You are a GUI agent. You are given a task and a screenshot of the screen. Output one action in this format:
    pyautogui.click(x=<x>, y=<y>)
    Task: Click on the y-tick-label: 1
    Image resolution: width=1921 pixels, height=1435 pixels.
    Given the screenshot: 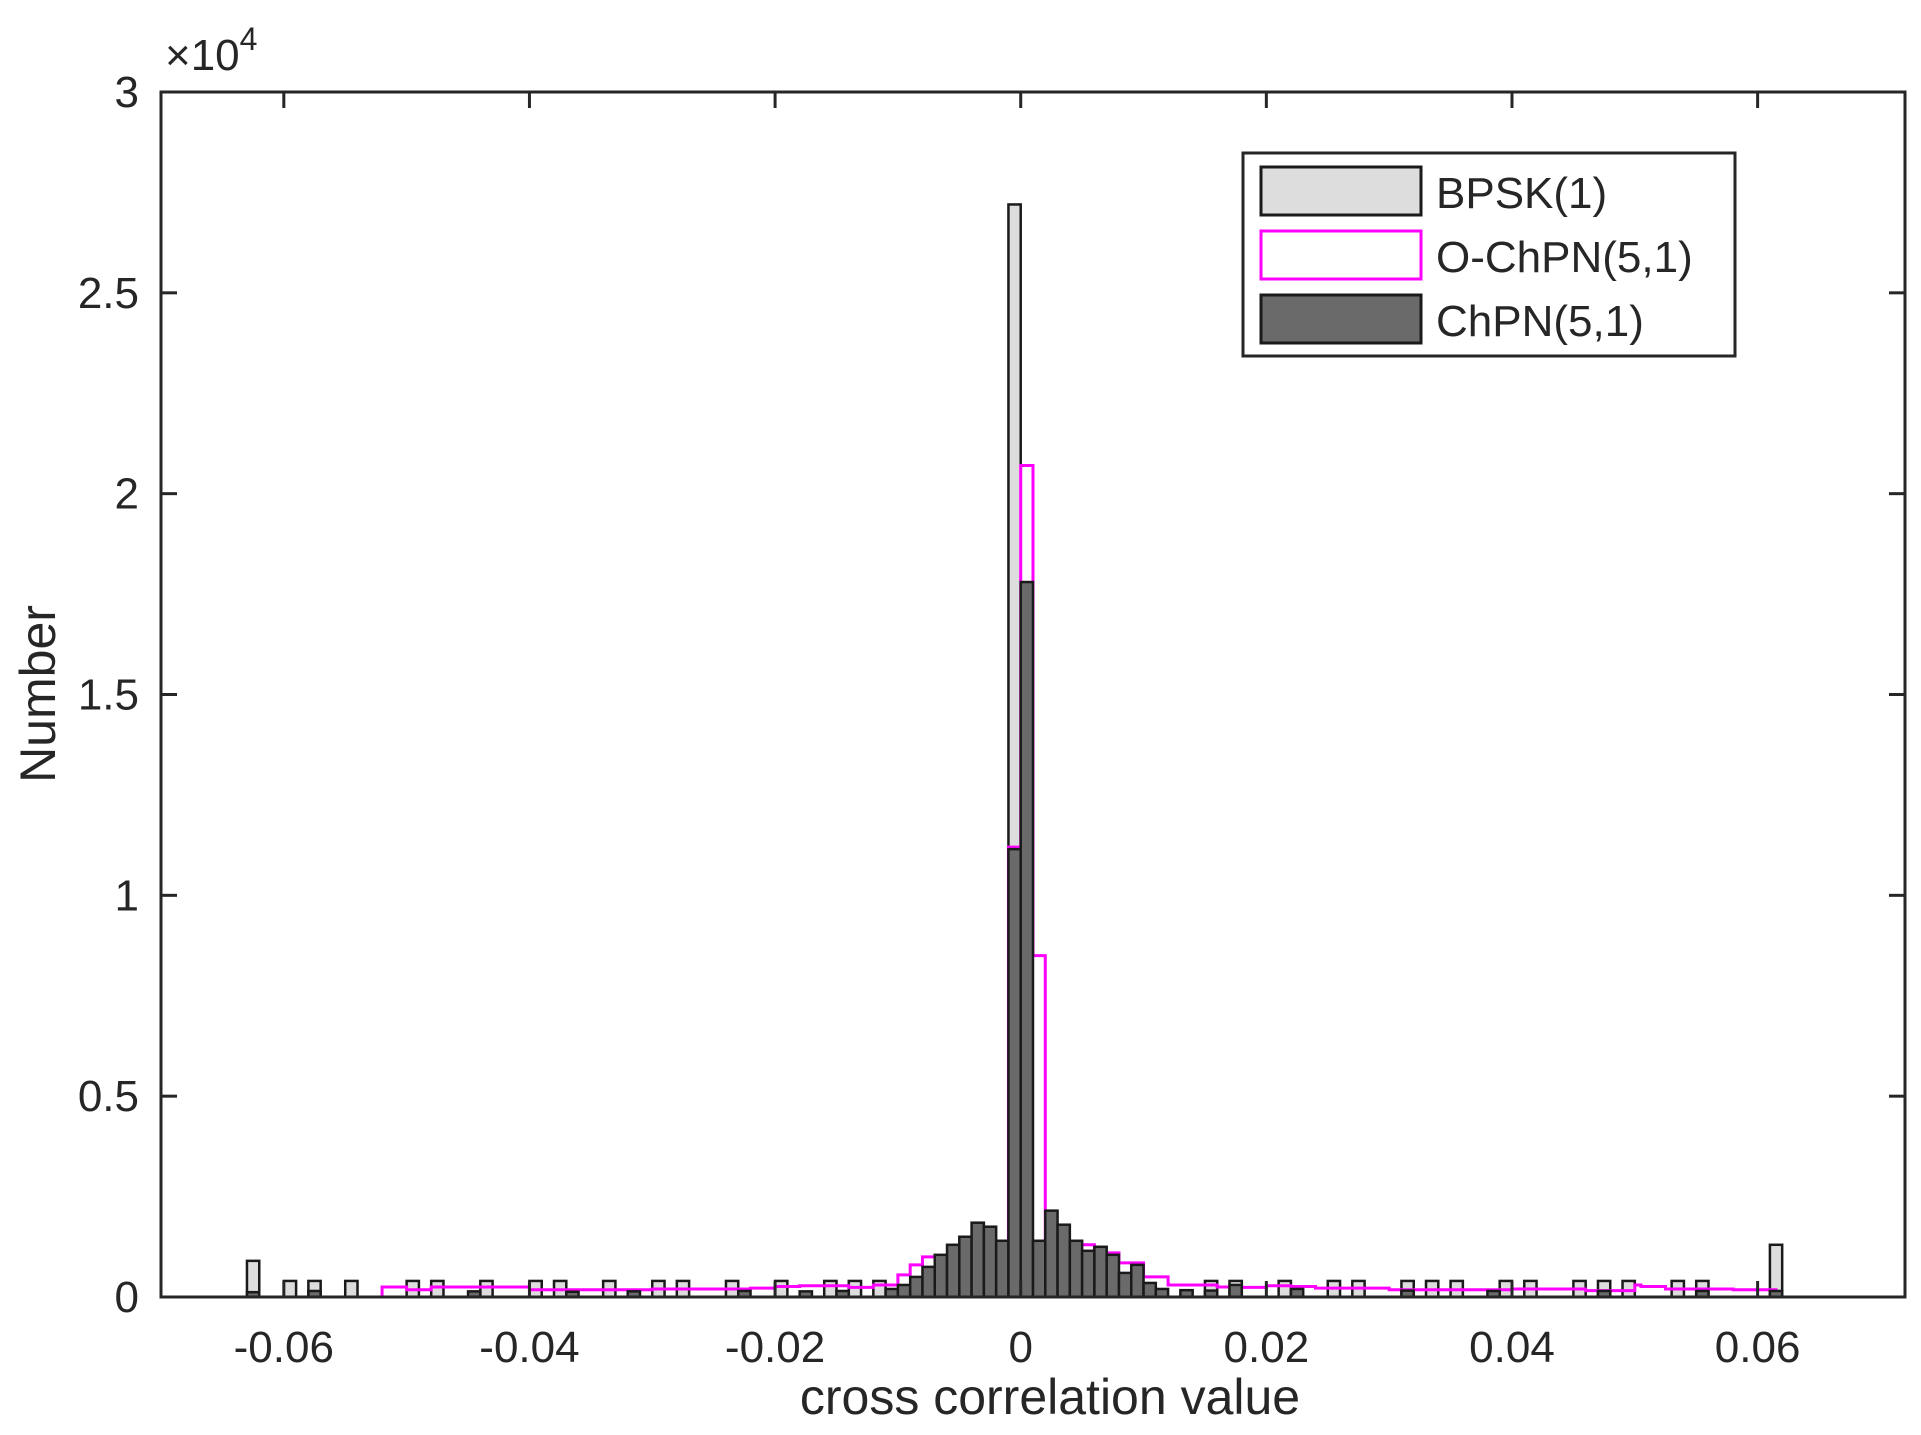 What is the action you would take?
    pyautogui.click(x=127, y=895)
    